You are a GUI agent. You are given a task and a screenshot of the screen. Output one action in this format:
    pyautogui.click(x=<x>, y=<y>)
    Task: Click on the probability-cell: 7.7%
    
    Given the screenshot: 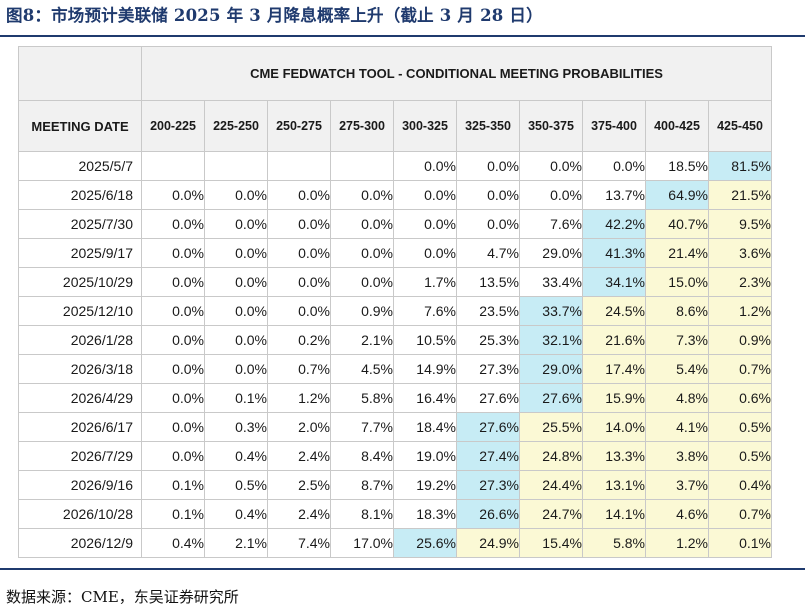 What is the action you would take?
    pyautogui.click(x=362, y=427)
    